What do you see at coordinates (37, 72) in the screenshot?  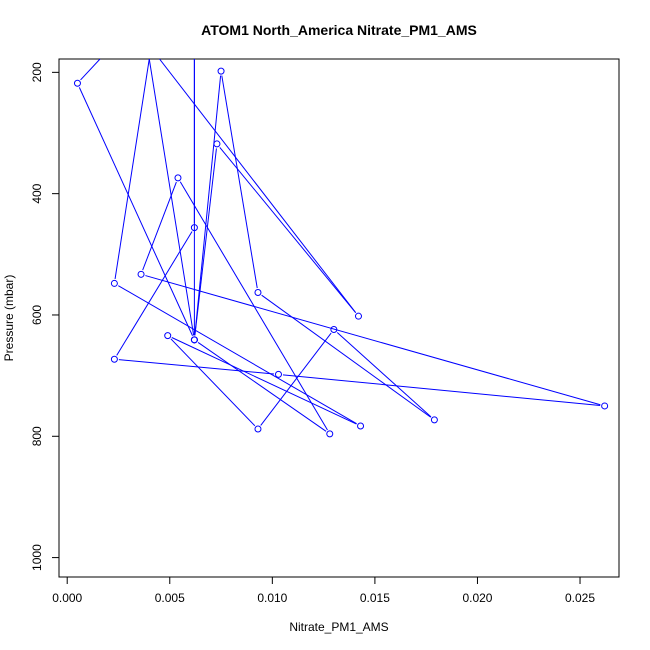 I see `y-tick-label: 200` at bounding box center [37, 72].